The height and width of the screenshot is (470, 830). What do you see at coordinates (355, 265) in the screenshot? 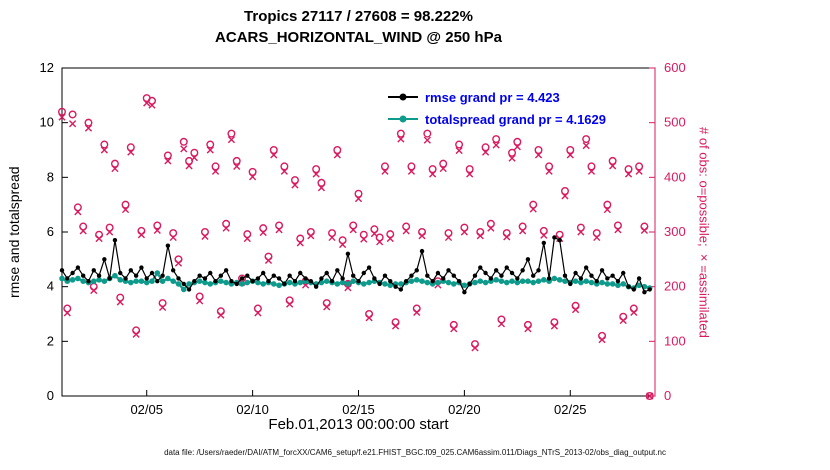
I see `series-rmse` at bounding box center [355, 265].